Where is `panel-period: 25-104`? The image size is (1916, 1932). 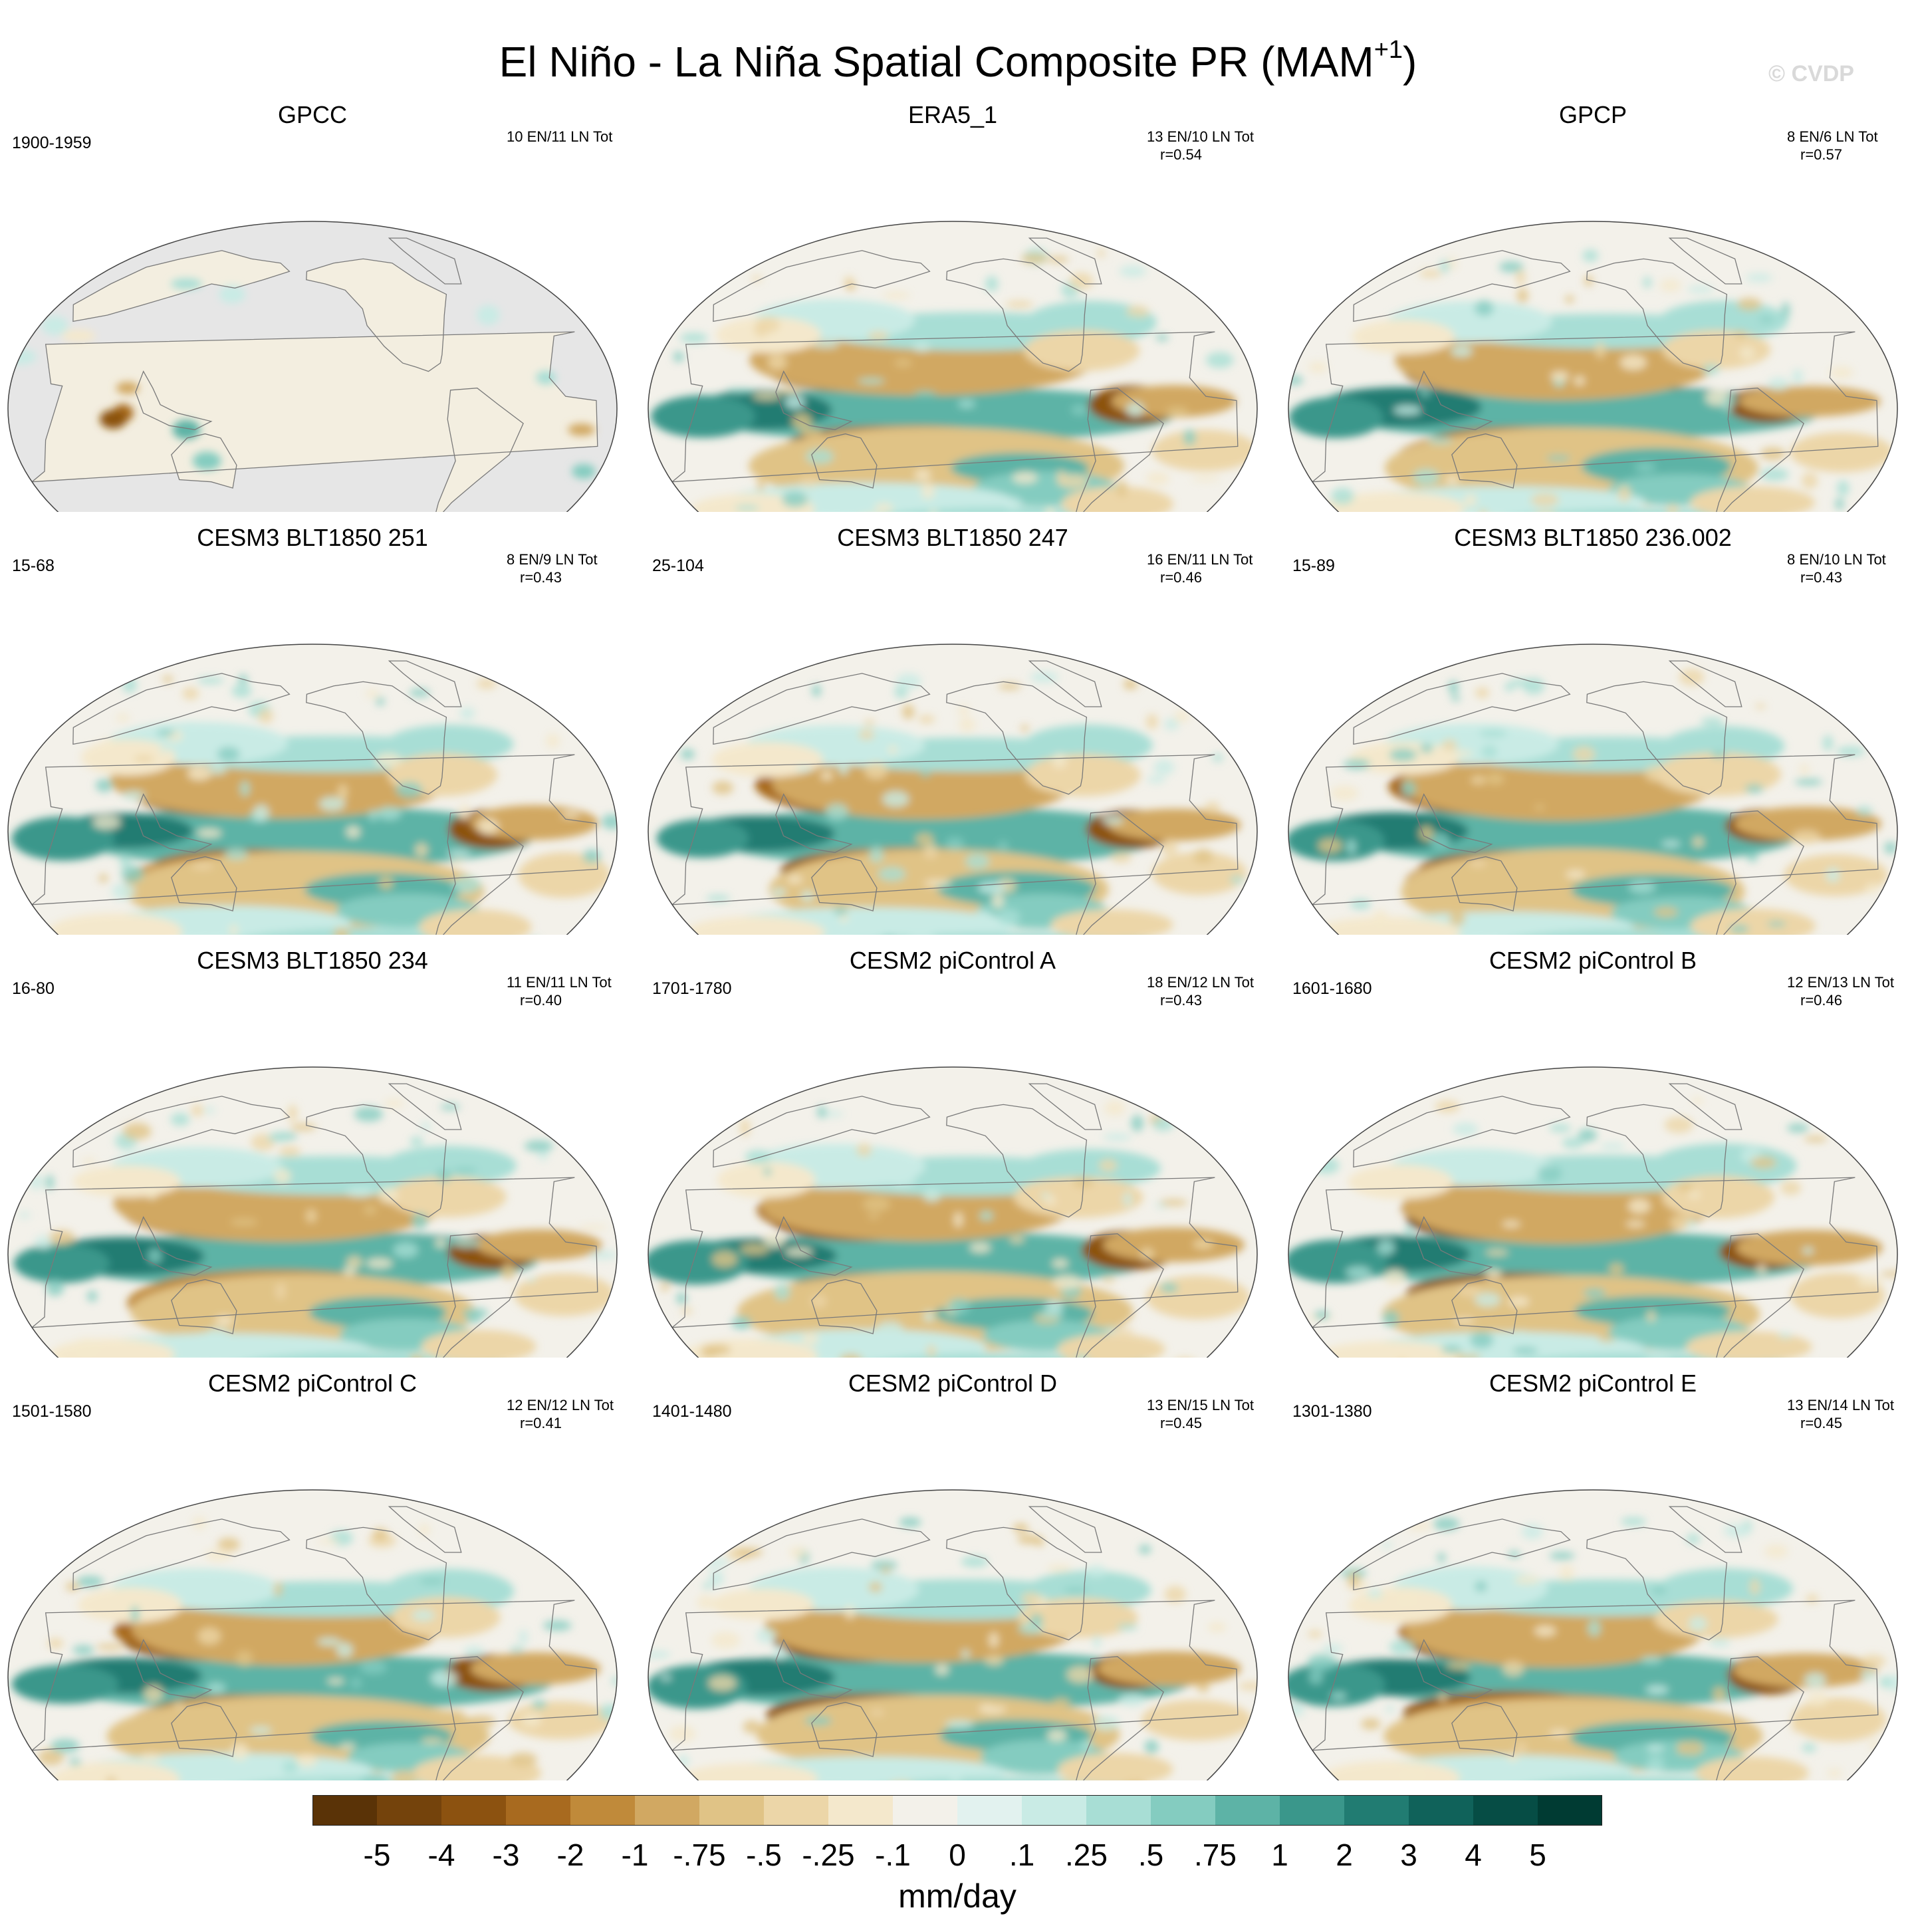 panel-period: 25-104 is located at coordinates (678, 565).